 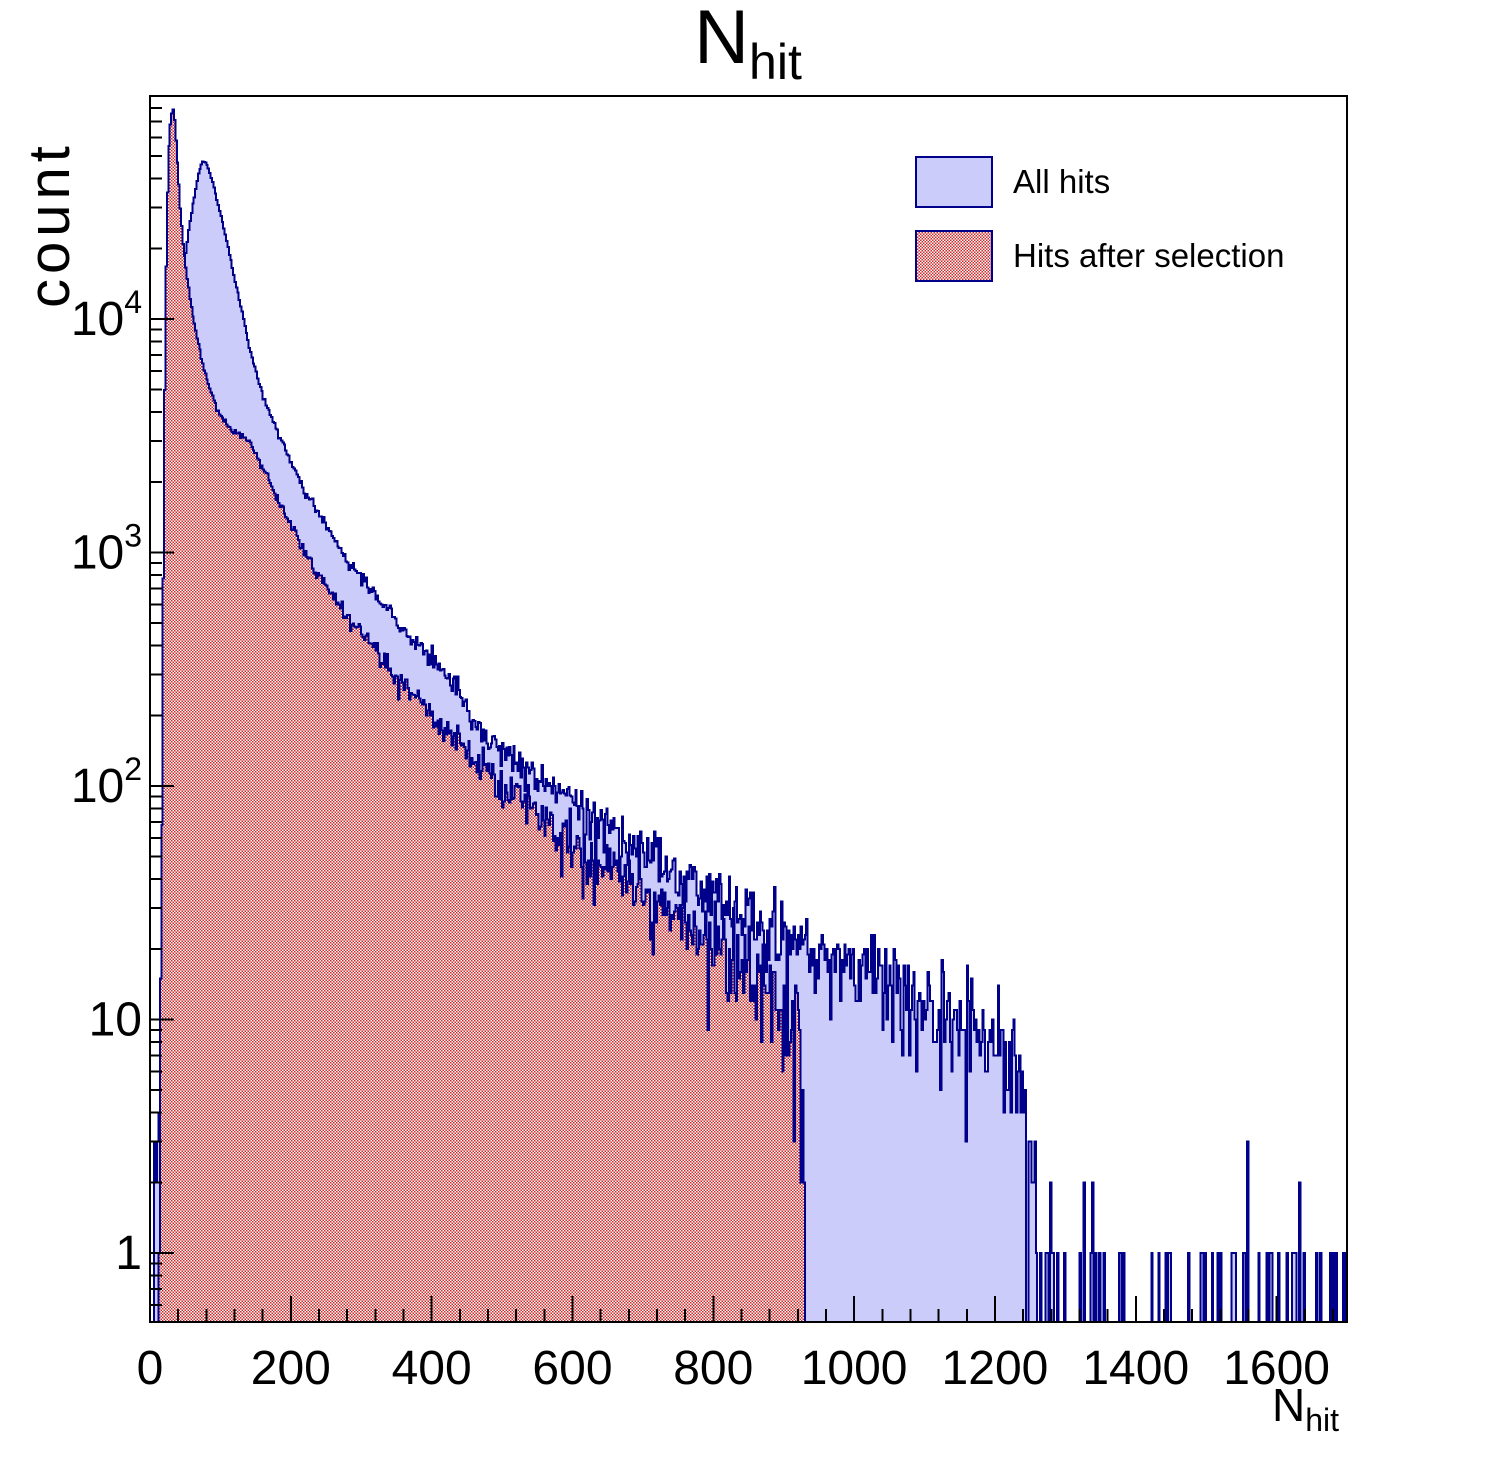 I want to click on title-main: N, so click(x=722, y=40).